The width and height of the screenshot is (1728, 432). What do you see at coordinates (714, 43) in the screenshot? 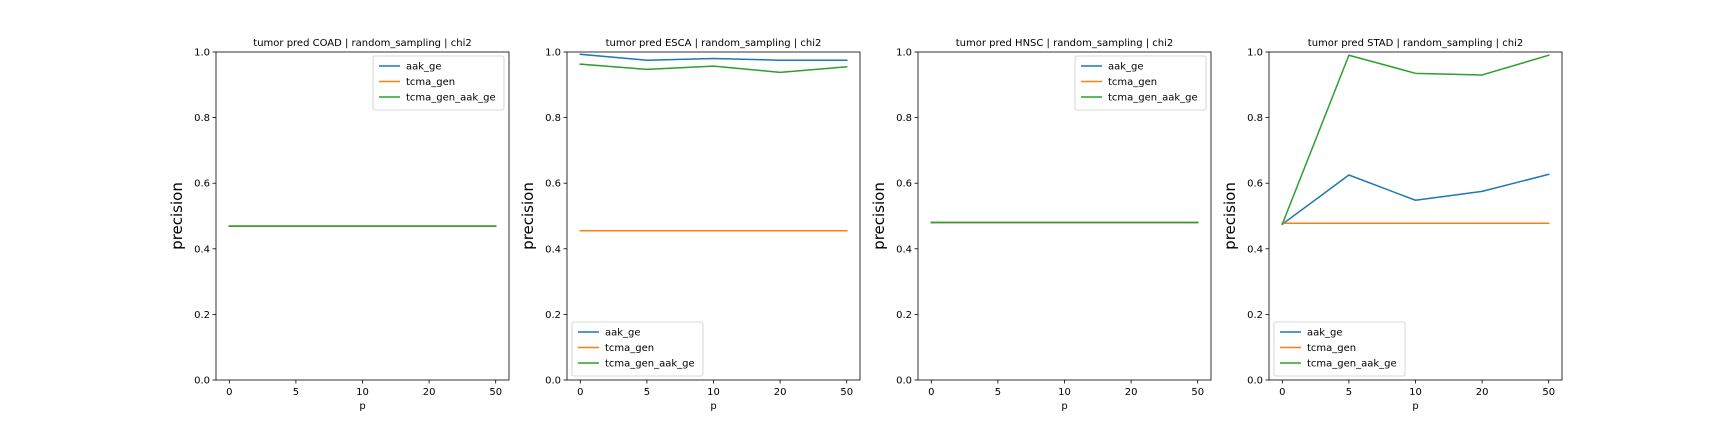
I see `chart-title: tumor pred ESCA | random_sampling | chi2` at bounding box center [714, 43].